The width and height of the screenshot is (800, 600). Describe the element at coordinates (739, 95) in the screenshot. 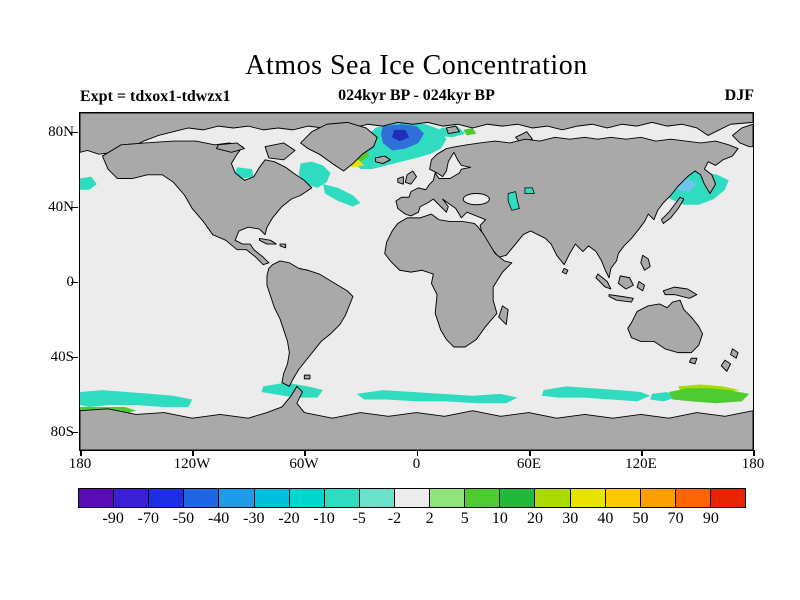

I see `season-label: DJF` at that location.